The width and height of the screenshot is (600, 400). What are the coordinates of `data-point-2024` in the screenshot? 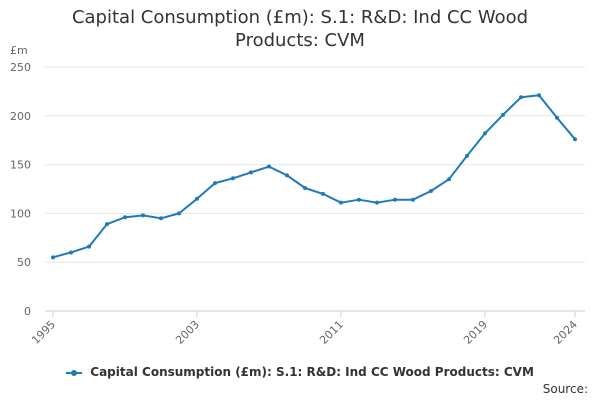 It's located at (575, 139).